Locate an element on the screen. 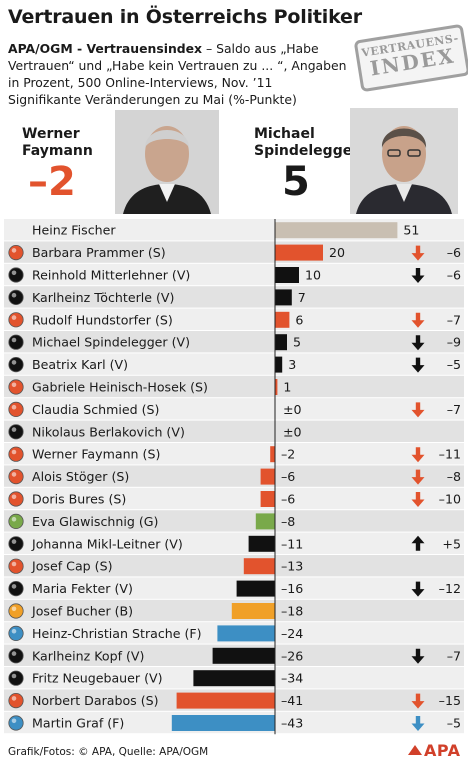  value-label: –24 is located at coordinates (292, 633).